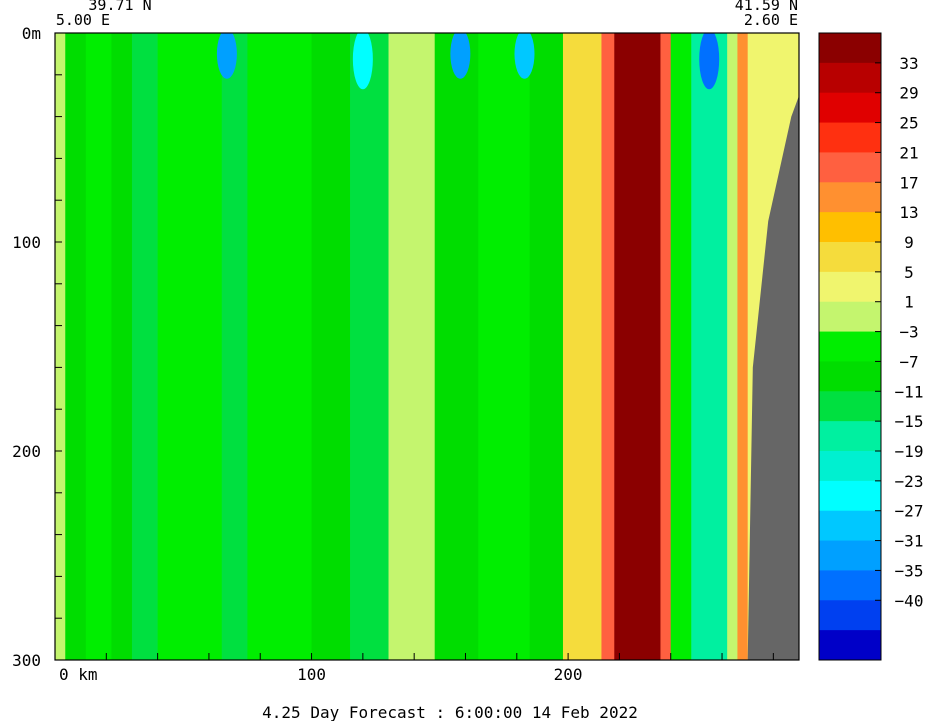 The height and width of the screenshot is (721, 929). I want to click on colorbar-label: −19, so click(909, 451).